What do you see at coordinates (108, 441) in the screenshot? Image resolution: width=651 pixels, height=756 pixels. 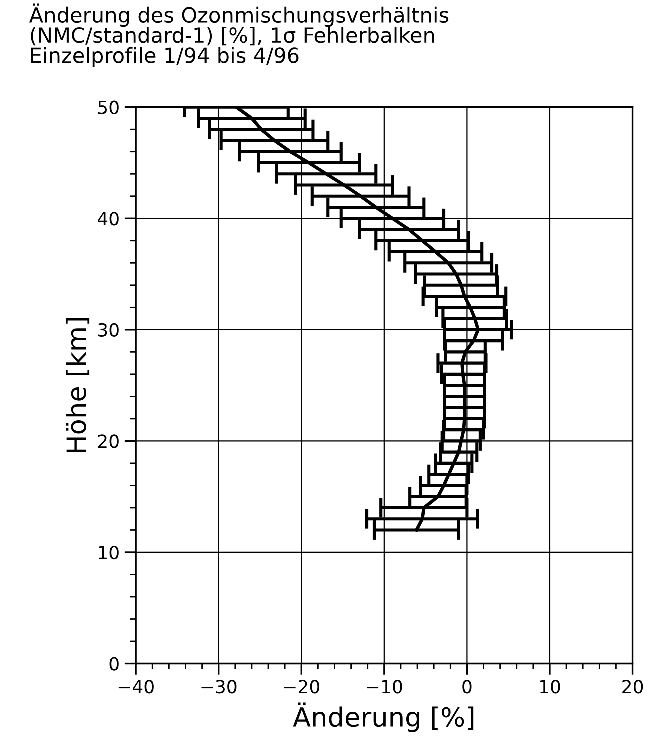 I see `y-tick-label: 20` at bounding box center [108, 441].